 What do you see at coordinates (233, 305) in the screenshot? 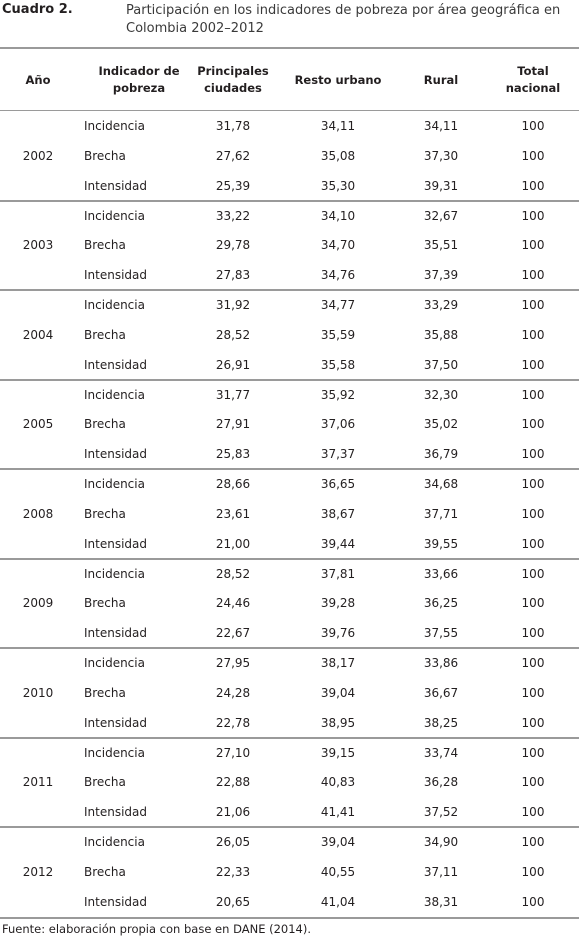
I see `principales-cell: 31,92` at bounding box center [233, 305].